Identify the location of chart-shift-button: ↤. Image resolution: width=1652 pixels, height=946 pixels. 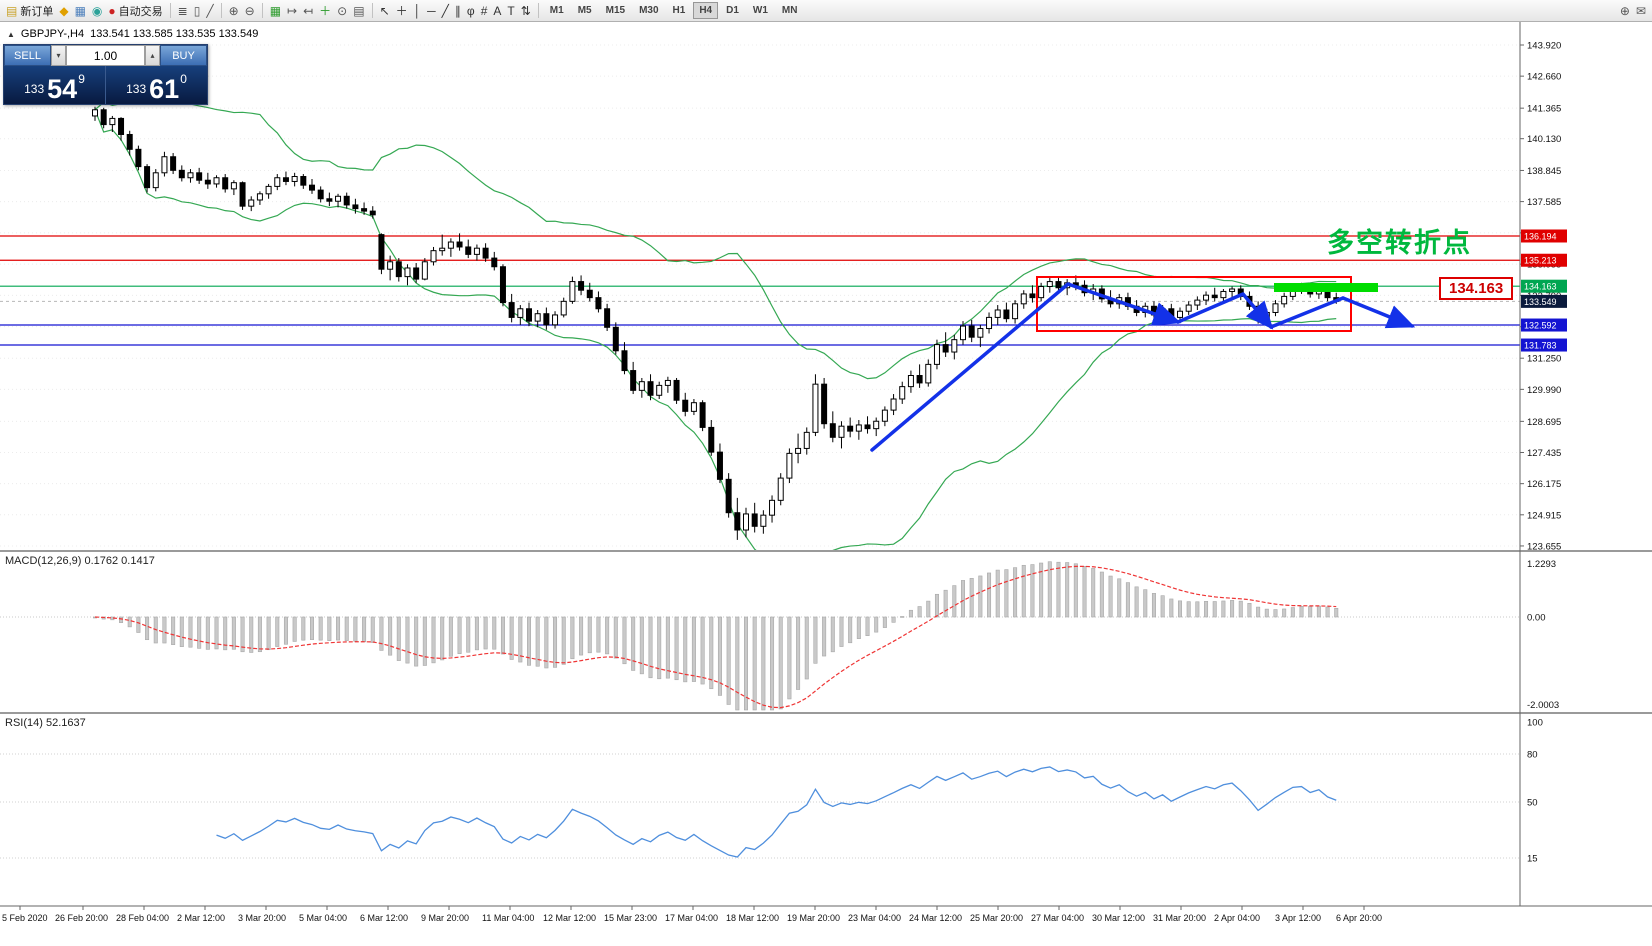
(308, 11).